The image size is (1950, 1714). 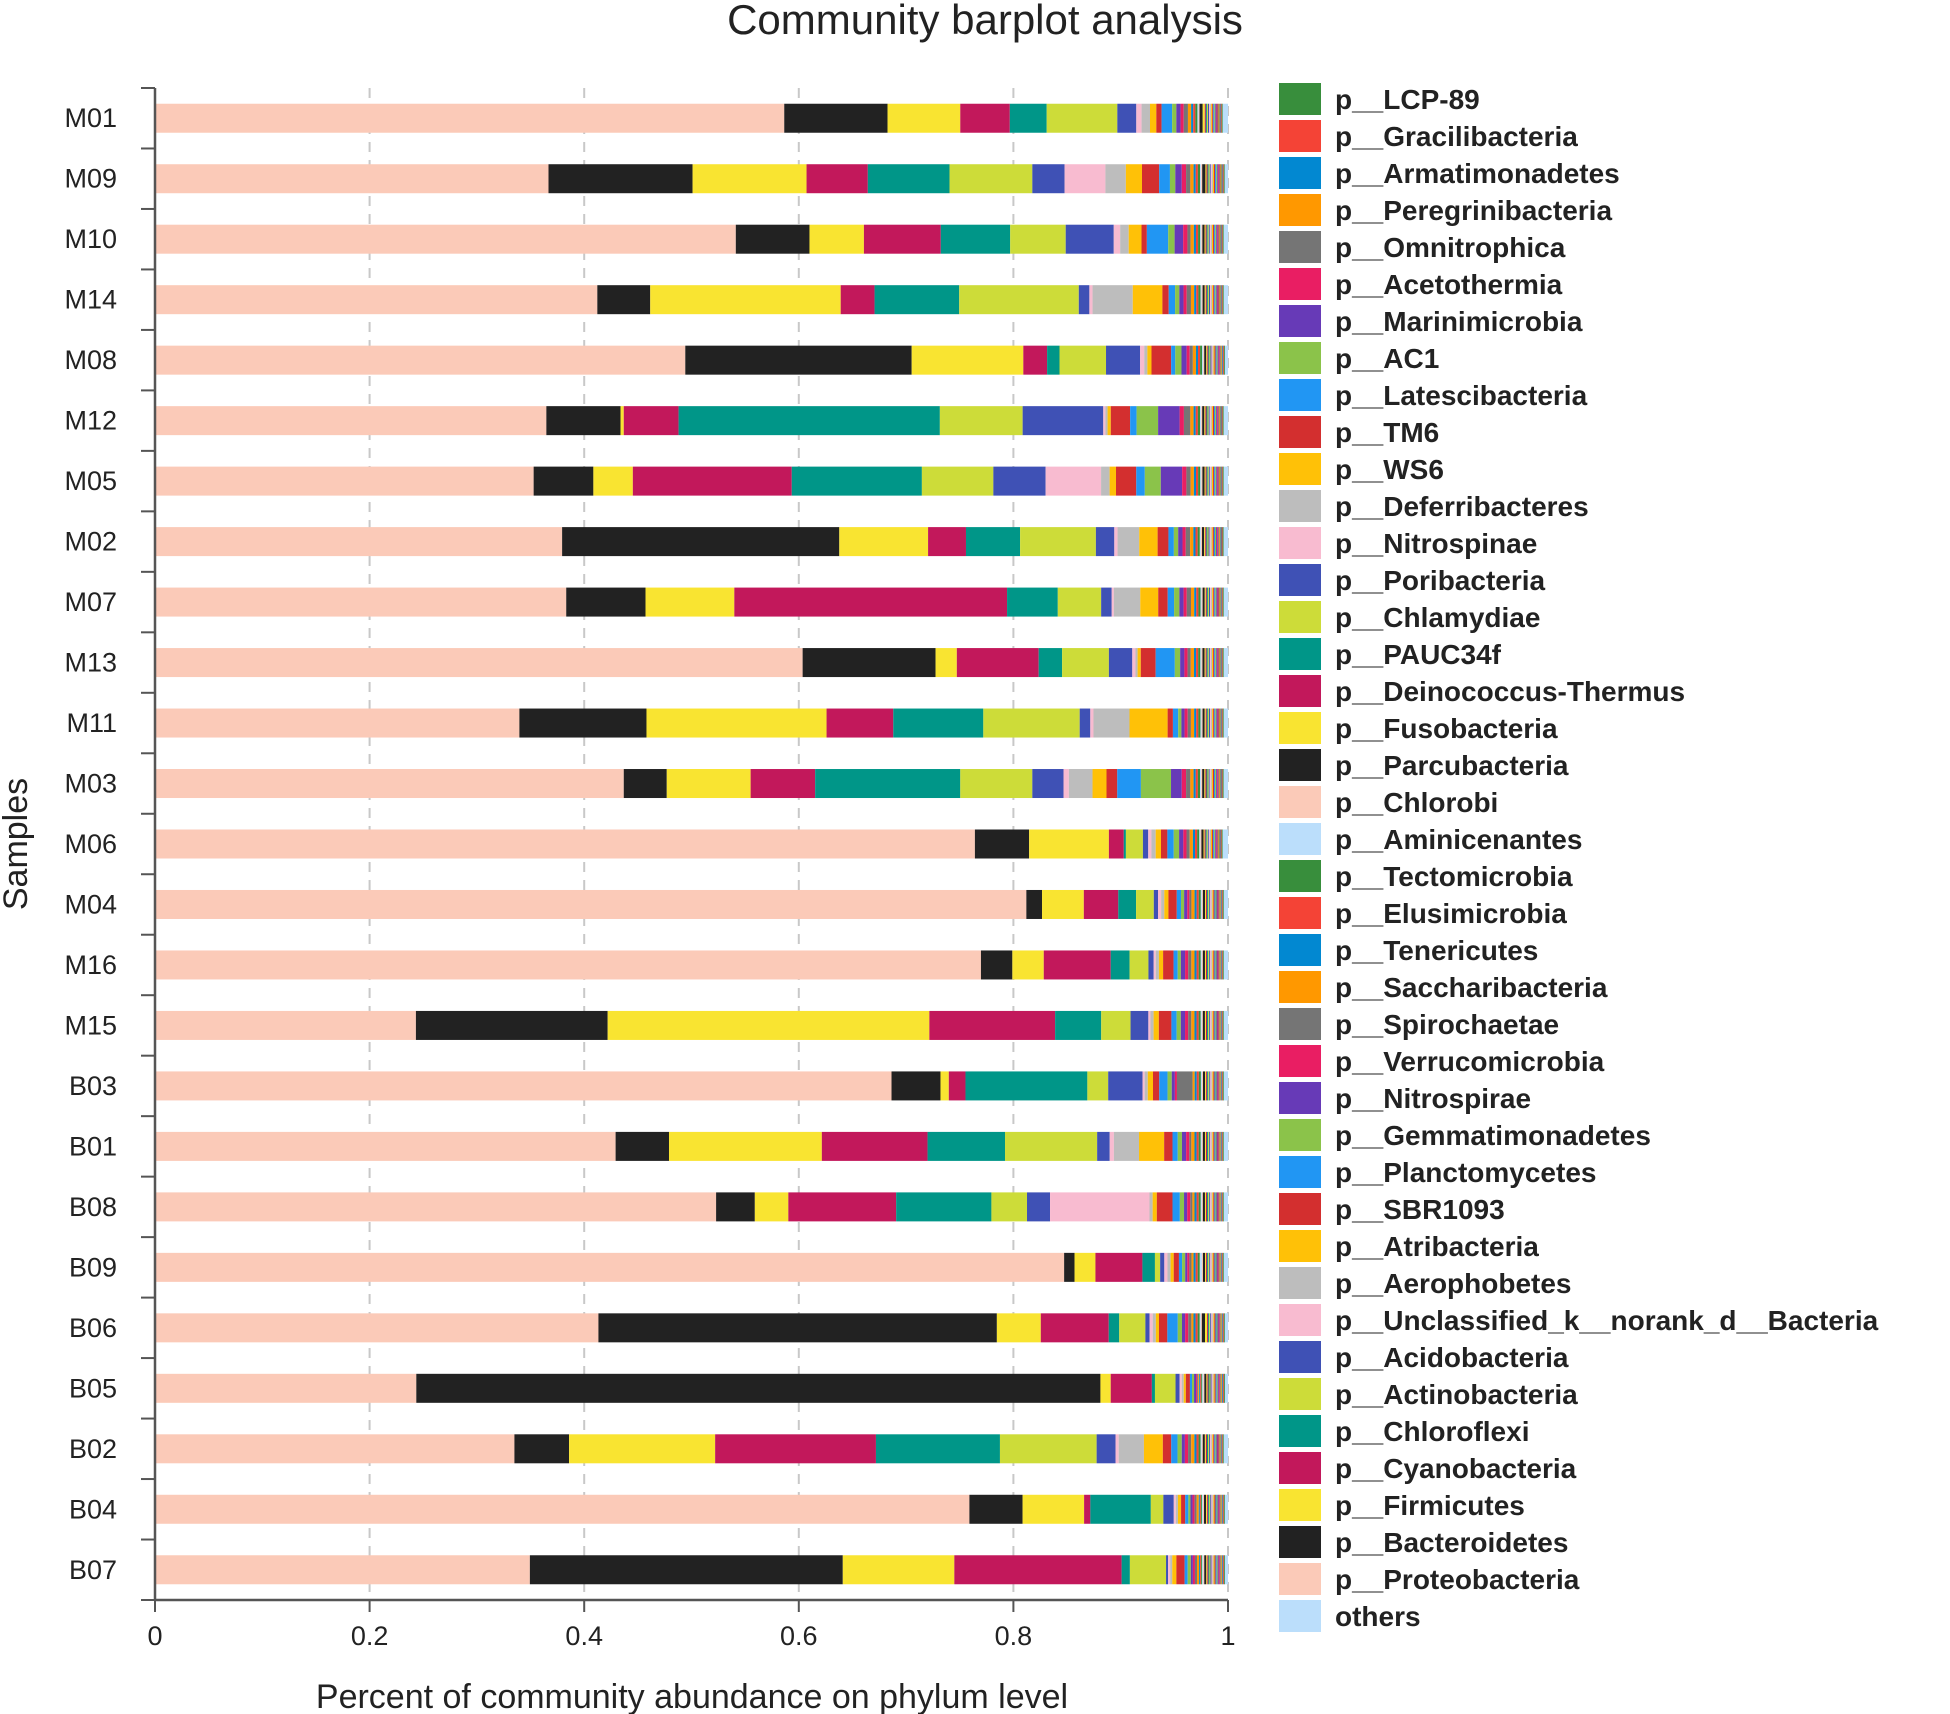 I want to click on bar-M03, so click(x=691, y=784).